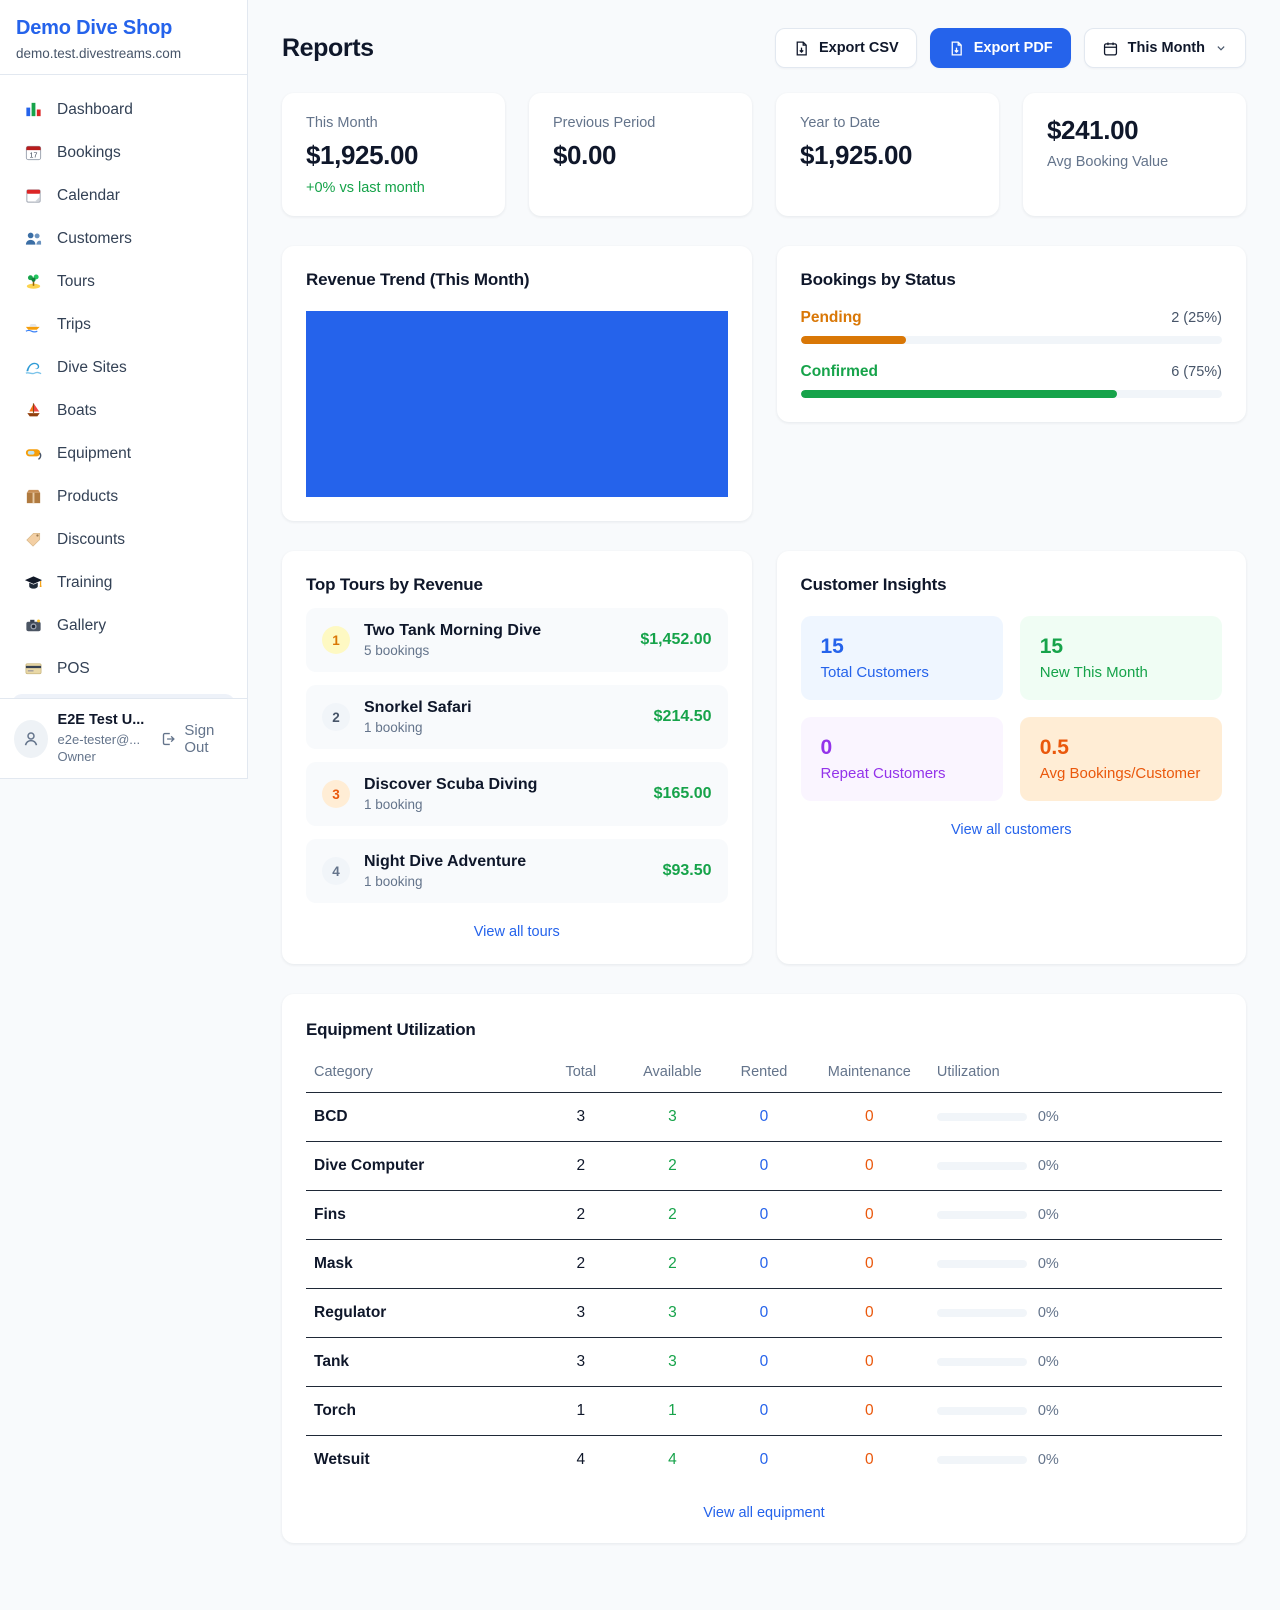 Image resolution: width=1280 pixels, height=1610 pixels. Describe the element at coordinates (391, 1029) in the screenshot. I see `equipment-utilization-title: Equipment Utilization` at that location.